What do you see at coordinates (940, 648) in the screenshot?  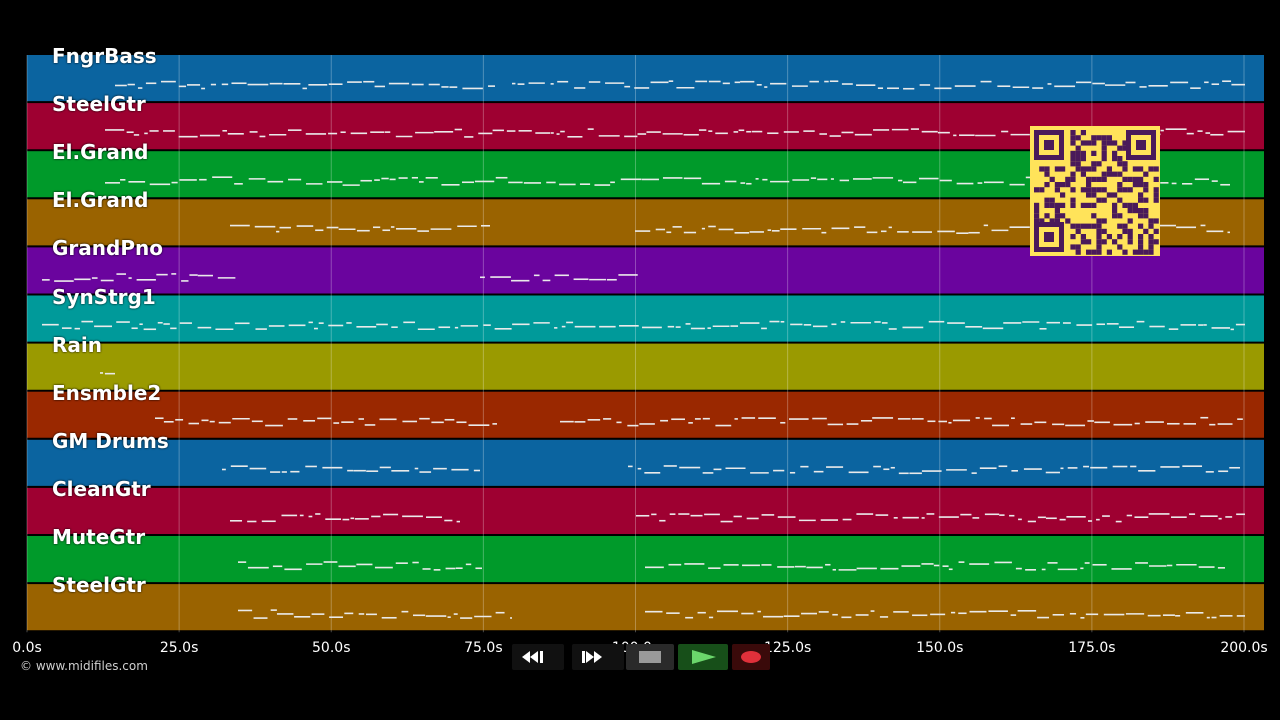 I see `time-tick-label: 150.0s` at bounding box center [940, 648].